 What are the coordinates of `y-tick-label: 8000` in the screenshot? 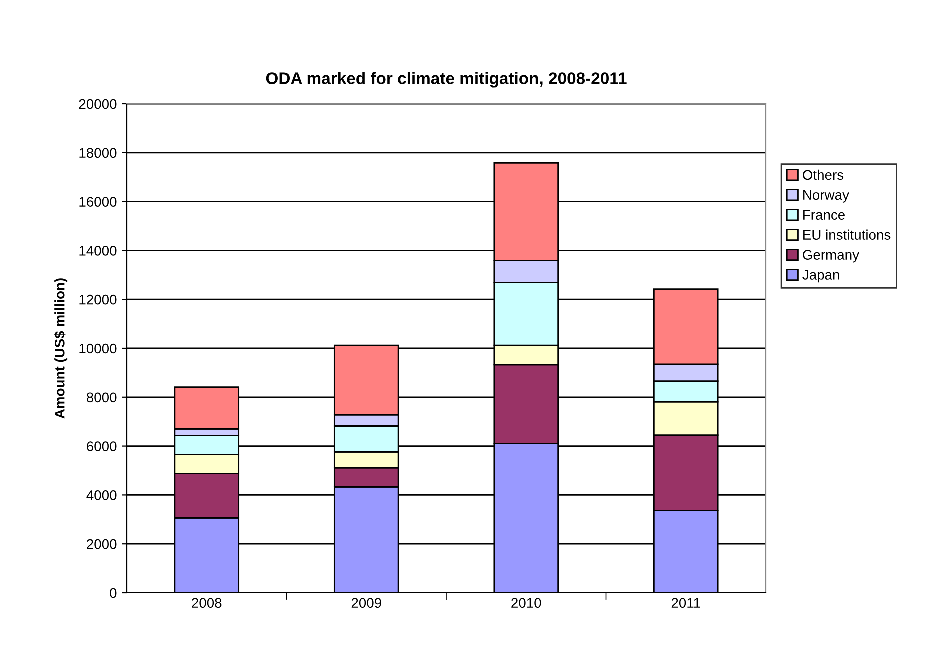 It's located at (101, 397).